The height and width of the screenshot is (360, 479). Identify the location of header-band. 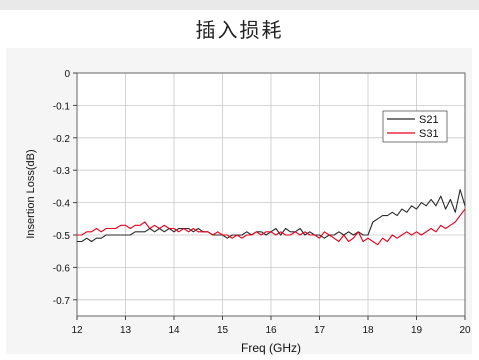
(239, 5).